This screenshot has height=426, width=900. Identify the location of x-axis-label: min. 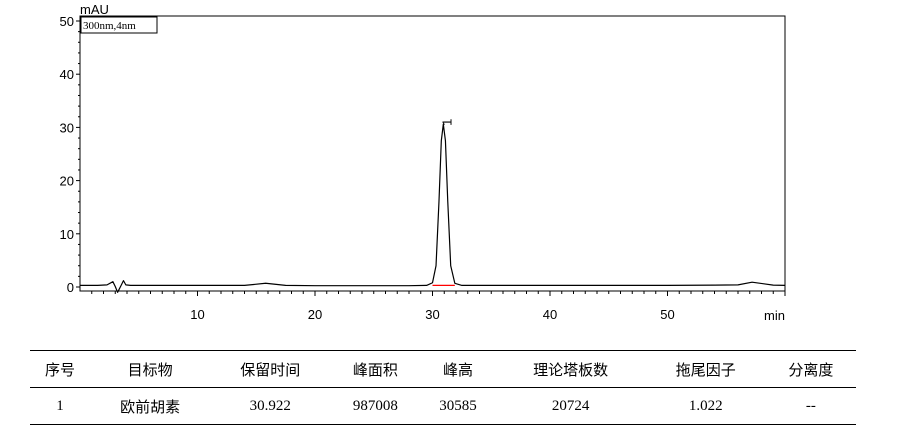
(774, 315).